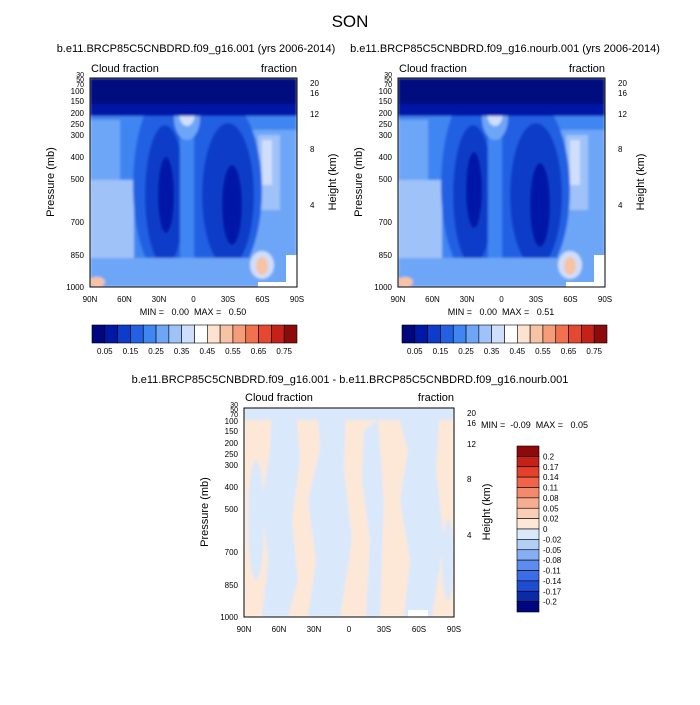 This screenshot has height=705, width=700. Describe the element at coordinates (436, 398) in the screenshot. I see `panel-3-right-label: fraction` at that location.